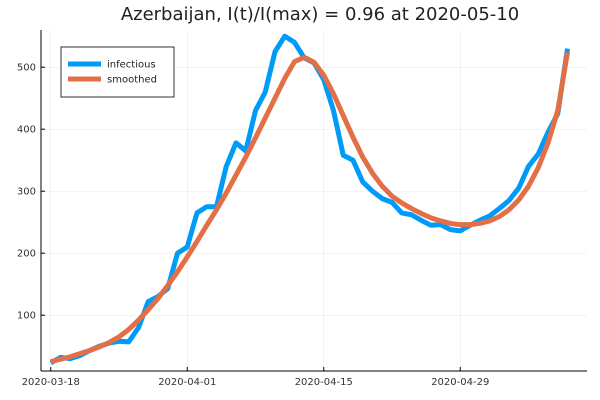  I want to click on legend-label-infectious: infectious, so click(131, 65).